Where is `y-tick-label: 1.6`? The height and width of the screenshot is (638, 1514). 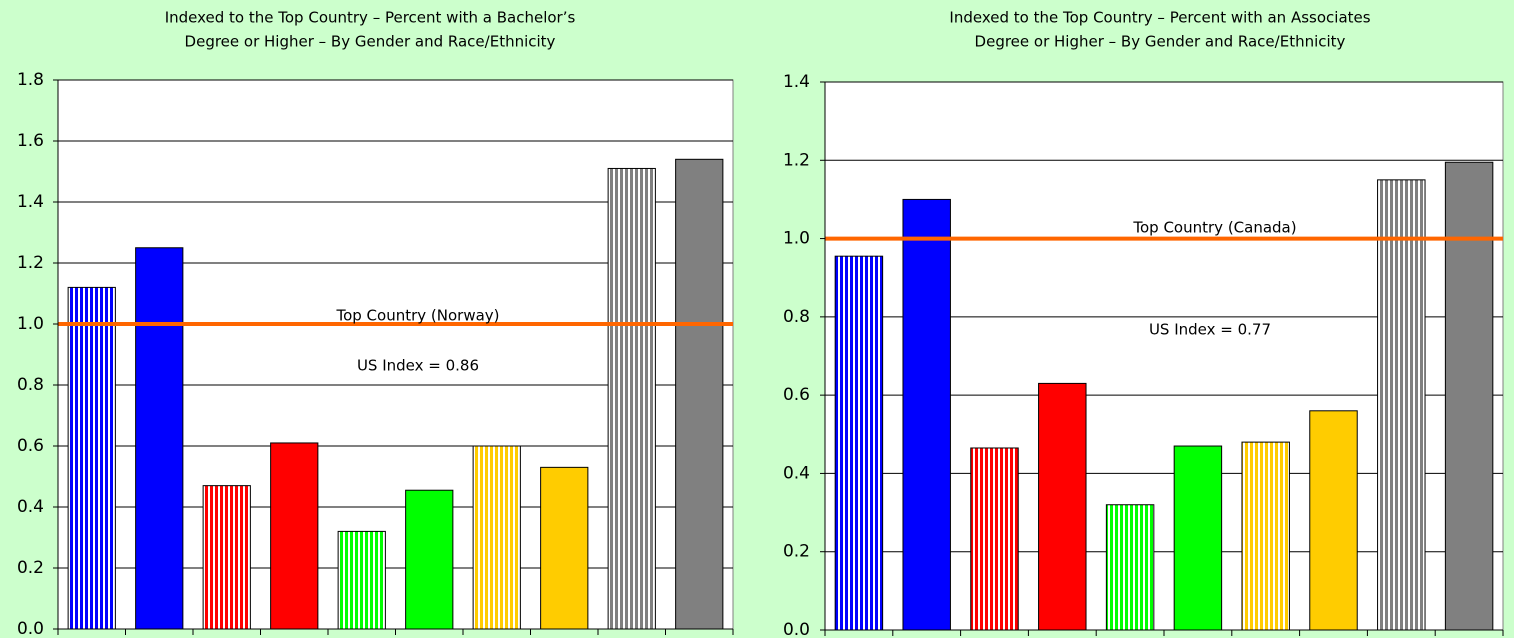 y-tick-label: 1.6 is located at coordinates (30, 141).